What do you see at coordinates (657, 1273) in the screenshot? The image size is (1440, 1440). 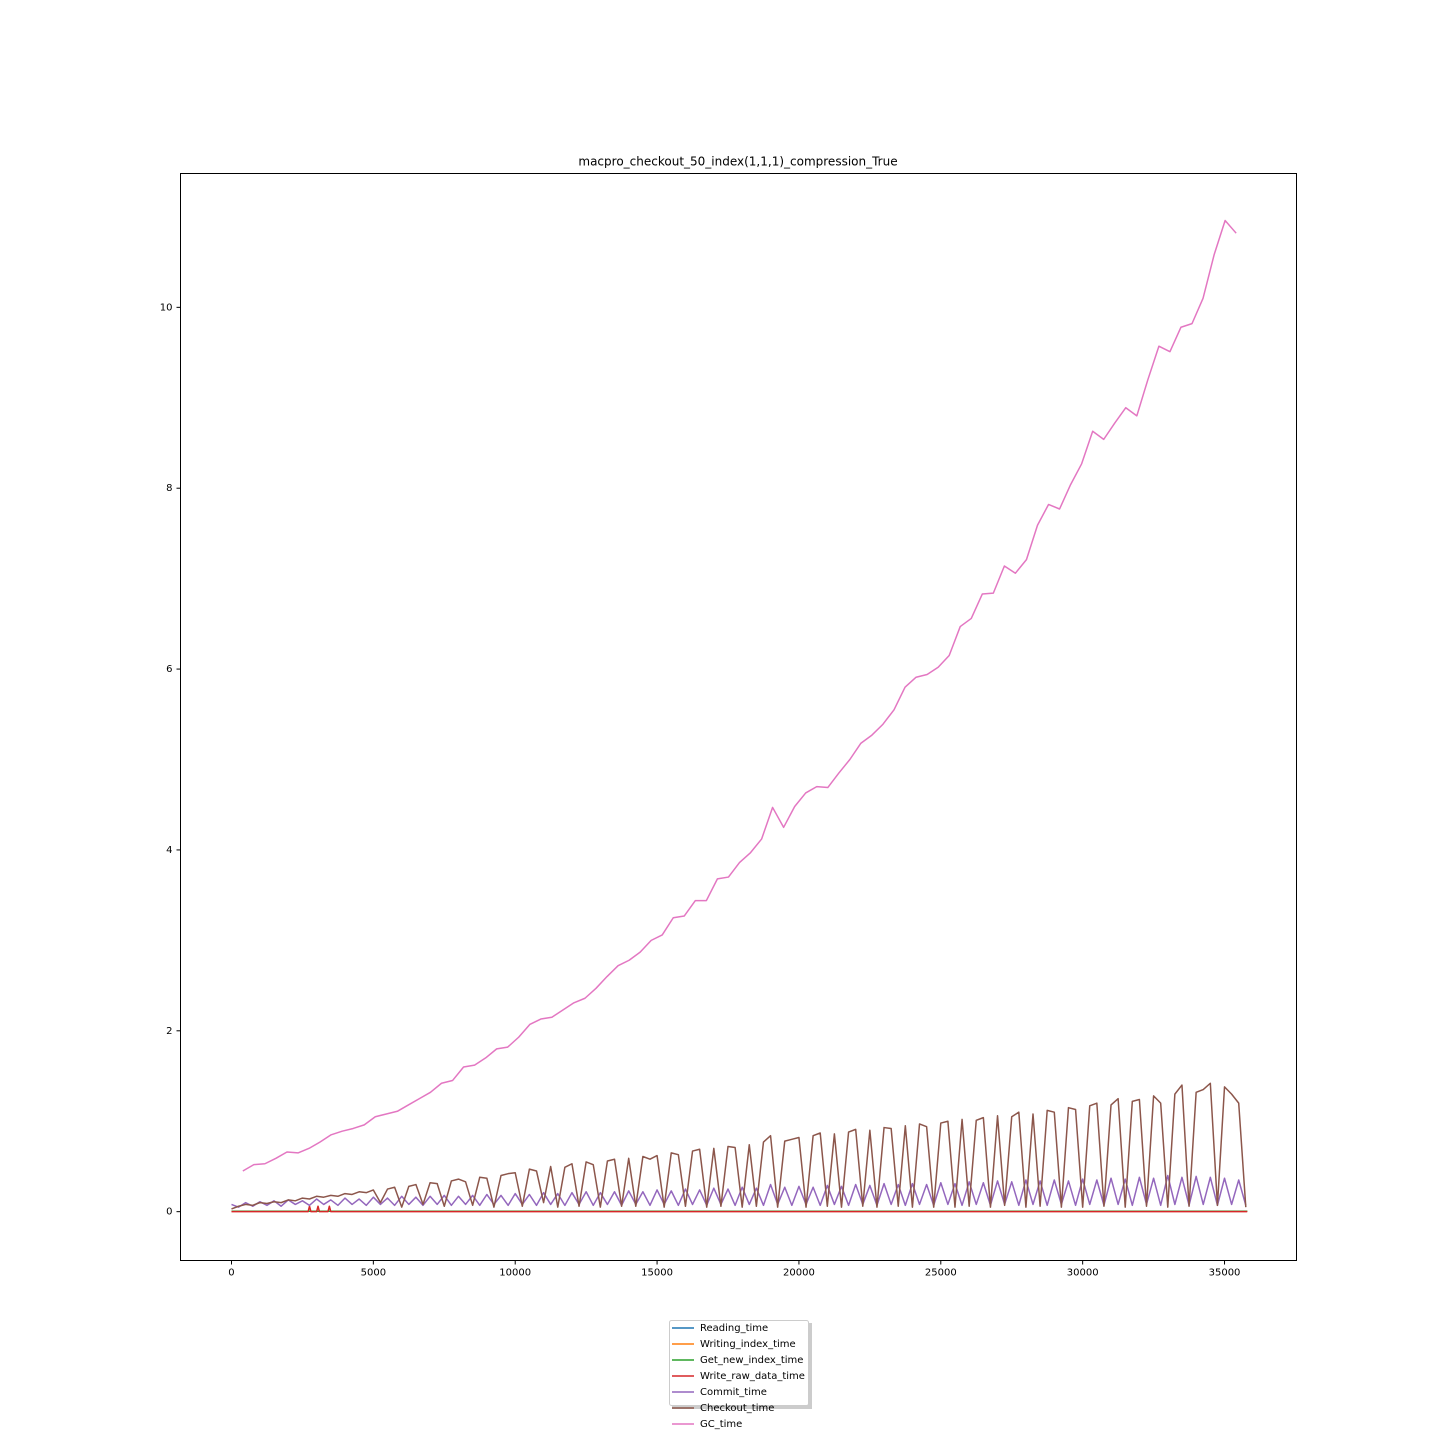 I see `x-tick-label: 15000` at bounding box center [657, 1273].